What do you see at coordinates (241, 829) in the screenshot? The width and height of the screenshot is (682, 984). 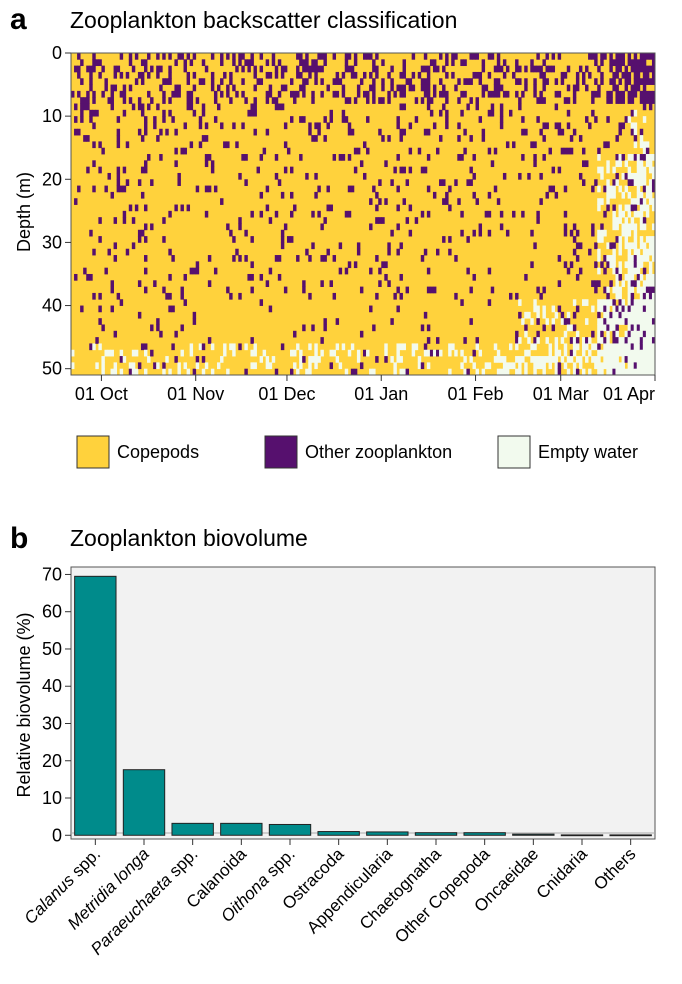 I see `bar` at bounding box center [241, 829].